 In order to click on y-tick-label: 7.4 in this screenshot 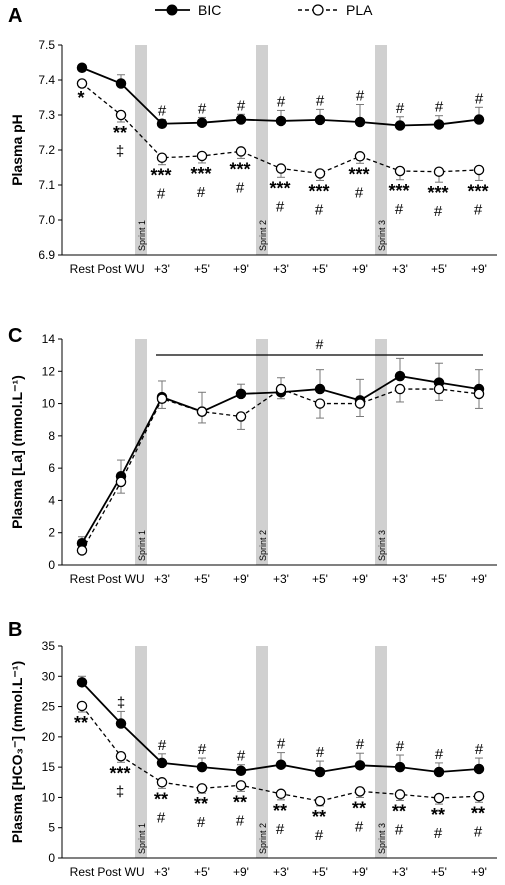, I will do `click(46, 80)`.